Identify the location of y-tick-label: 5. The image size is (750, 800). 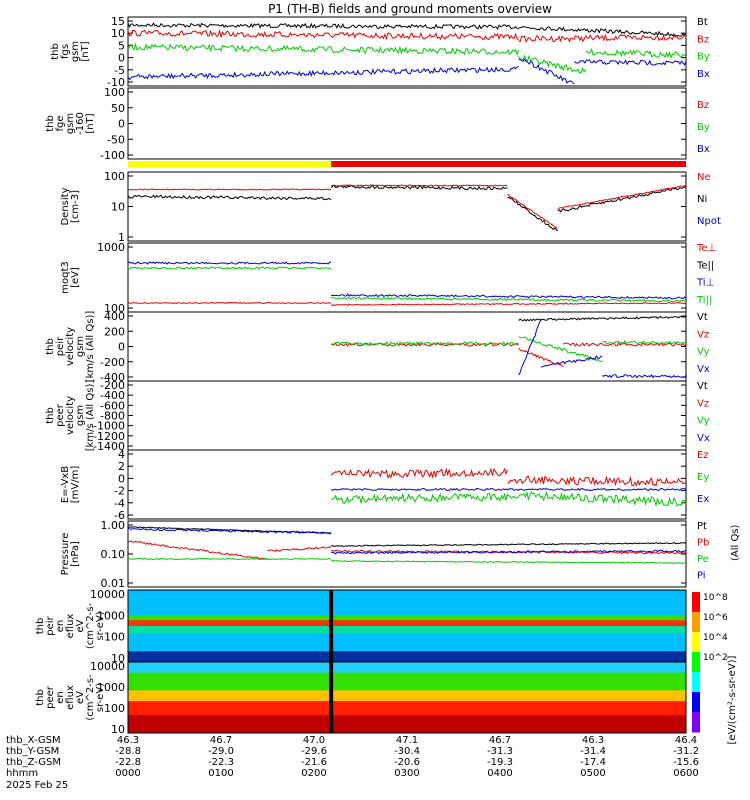
(121, 45).